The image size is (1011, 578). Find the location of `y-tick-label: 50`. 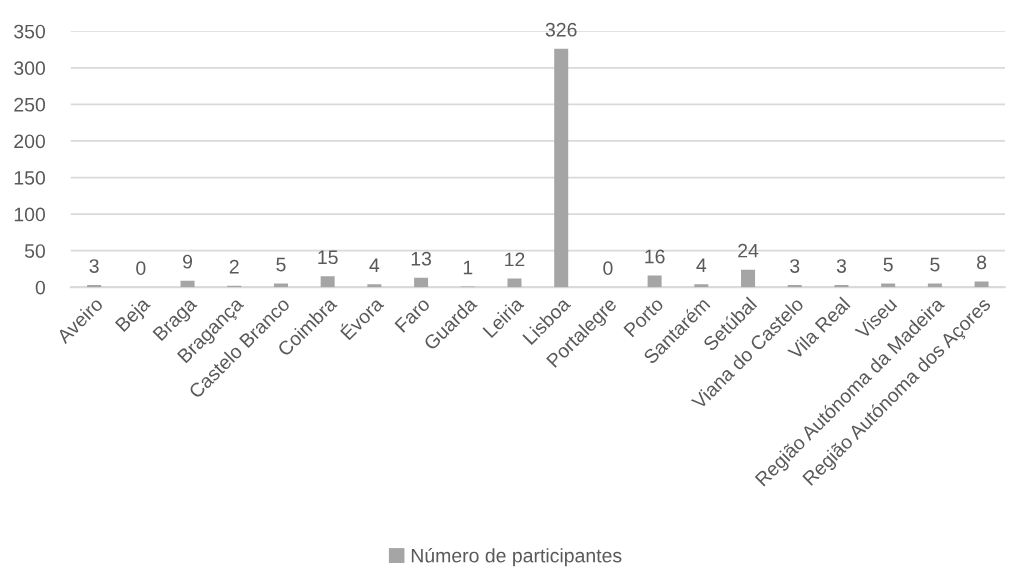

y-tick-label: 50 is located at coordinates (35, 251).